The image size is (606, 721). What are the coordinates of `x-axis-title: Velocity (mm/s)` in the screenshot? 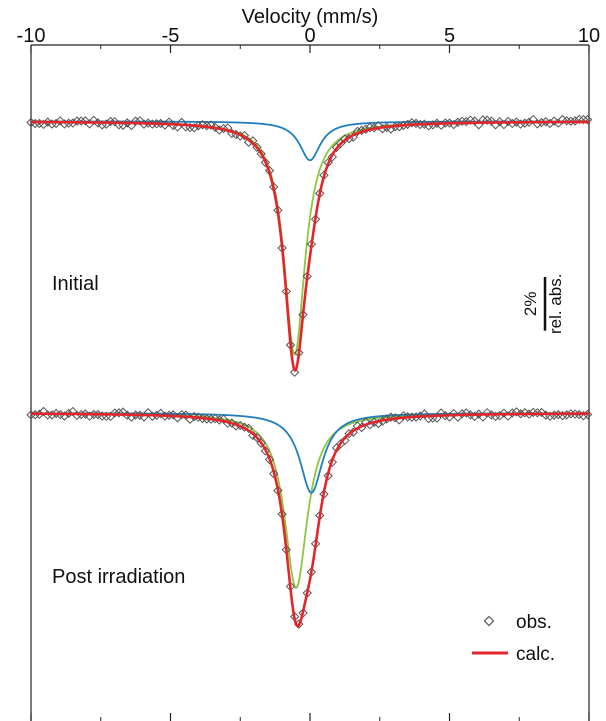 It's located at (310, 17).